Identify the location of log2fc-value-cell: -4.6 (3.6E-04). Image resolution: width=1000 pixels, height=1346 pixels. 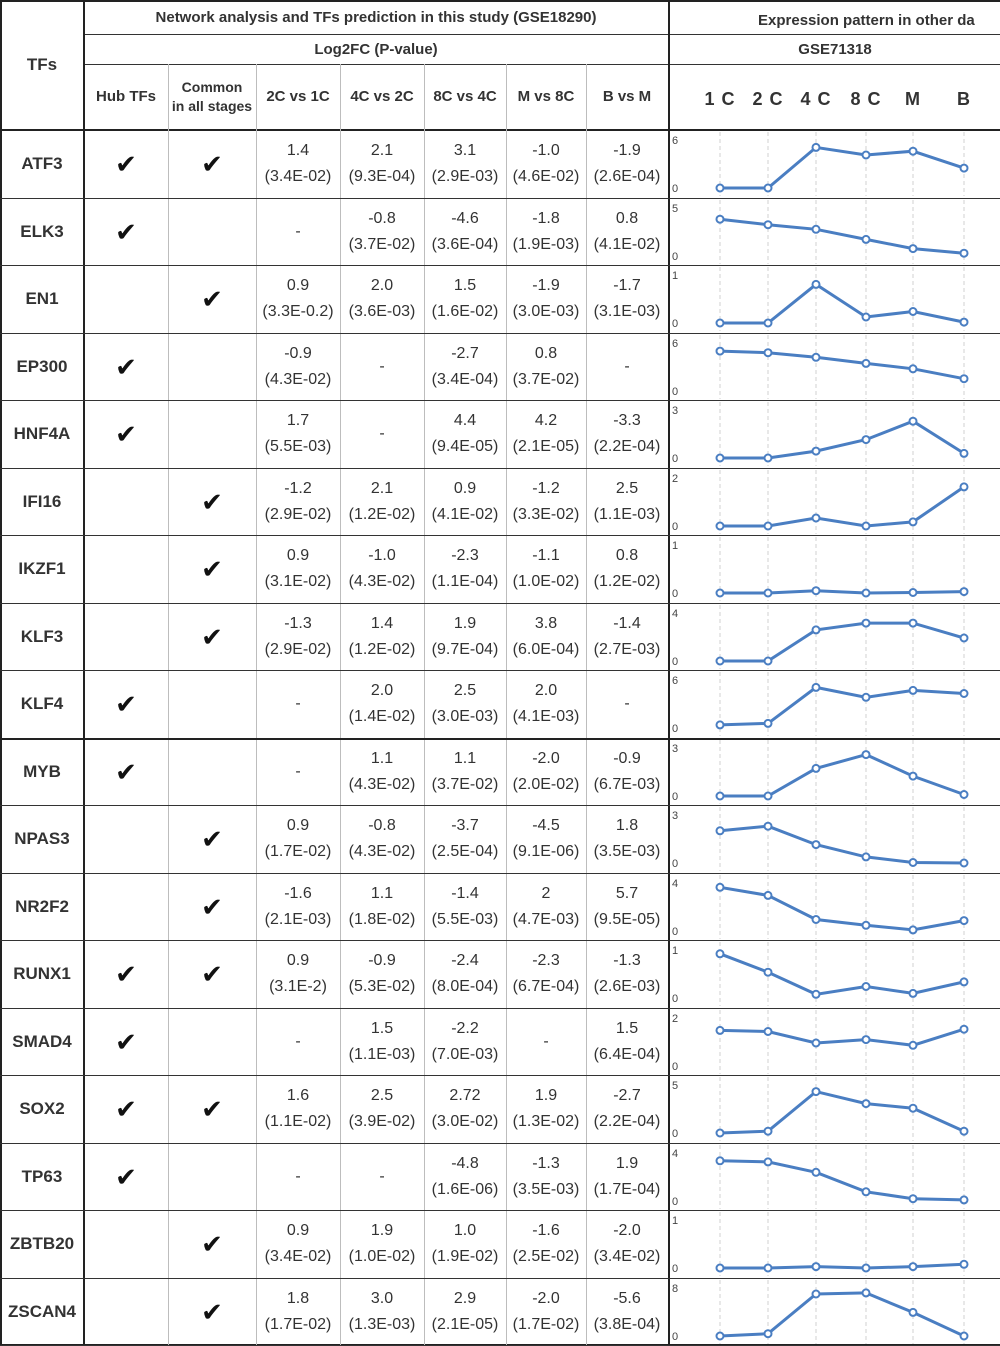
(465, 231).